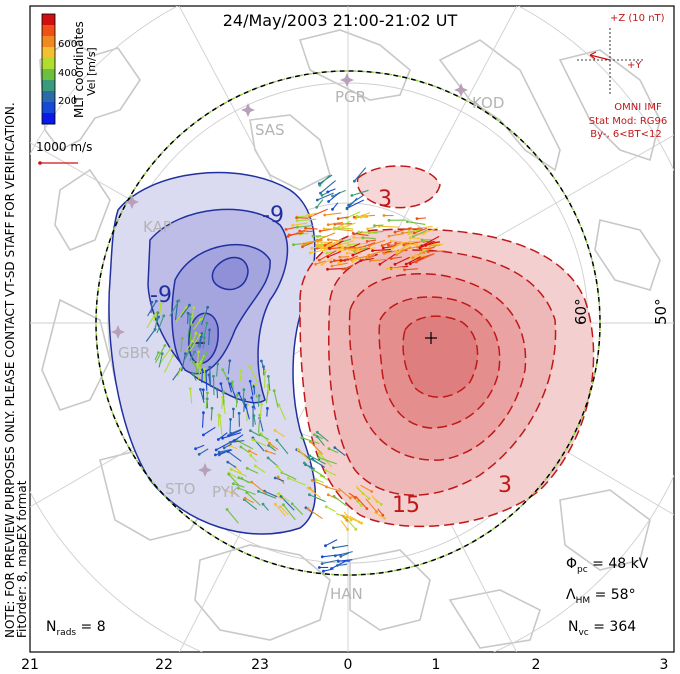 The height and width of the screenshot is (674, 680). What do you see at coordinates (661, 311) in the screenshot?
I see `lat-label-50: 50°` at bounding box center [661, 311].